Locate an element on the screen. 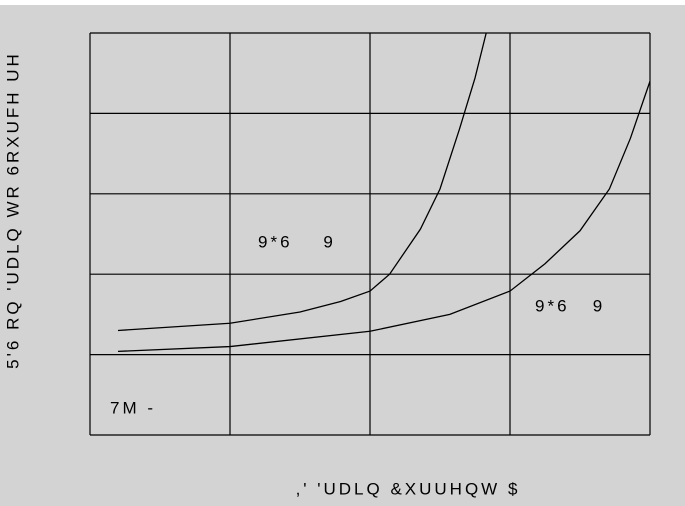 The height and width of the screenshot is (506, 685). x-axis-label: ,' 'UDLQ &XUUHQW $ is located at coordinates (408, 488).